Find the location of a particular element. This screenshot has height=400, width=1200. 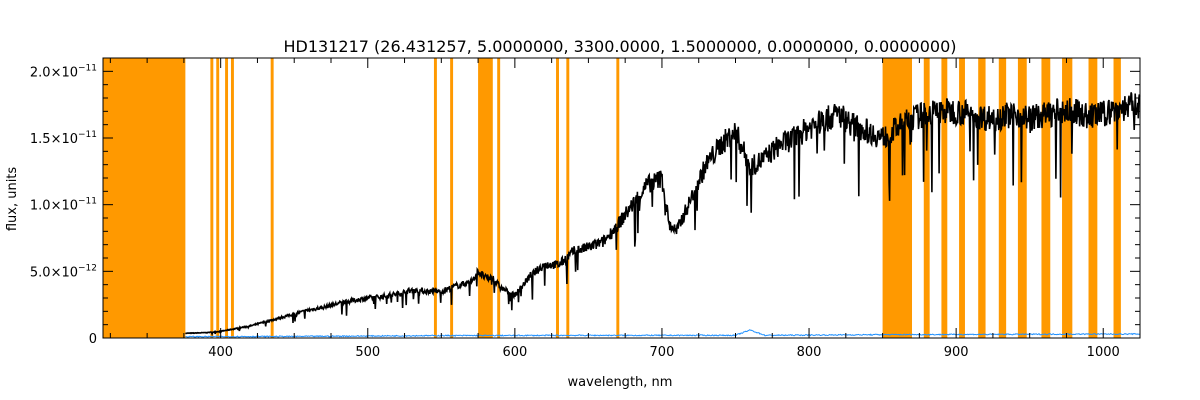

x-tick-label: 600 is located at coordinates (514, 352).